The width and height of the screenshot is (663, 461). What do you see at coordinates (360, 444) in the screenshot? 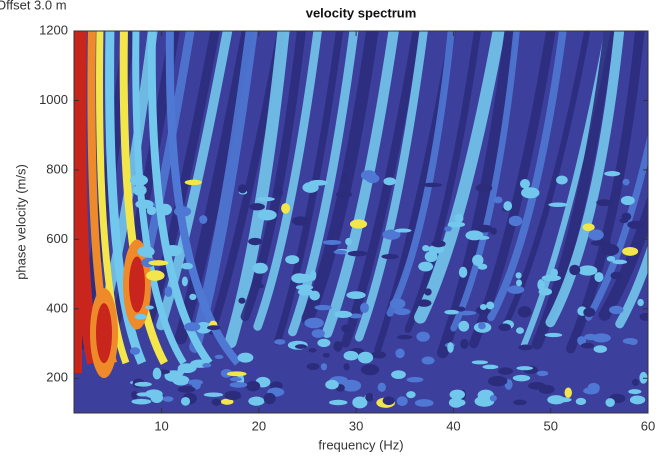
I see `x-axis-label: frequency (Hz)` at bounding box center [360, 444].